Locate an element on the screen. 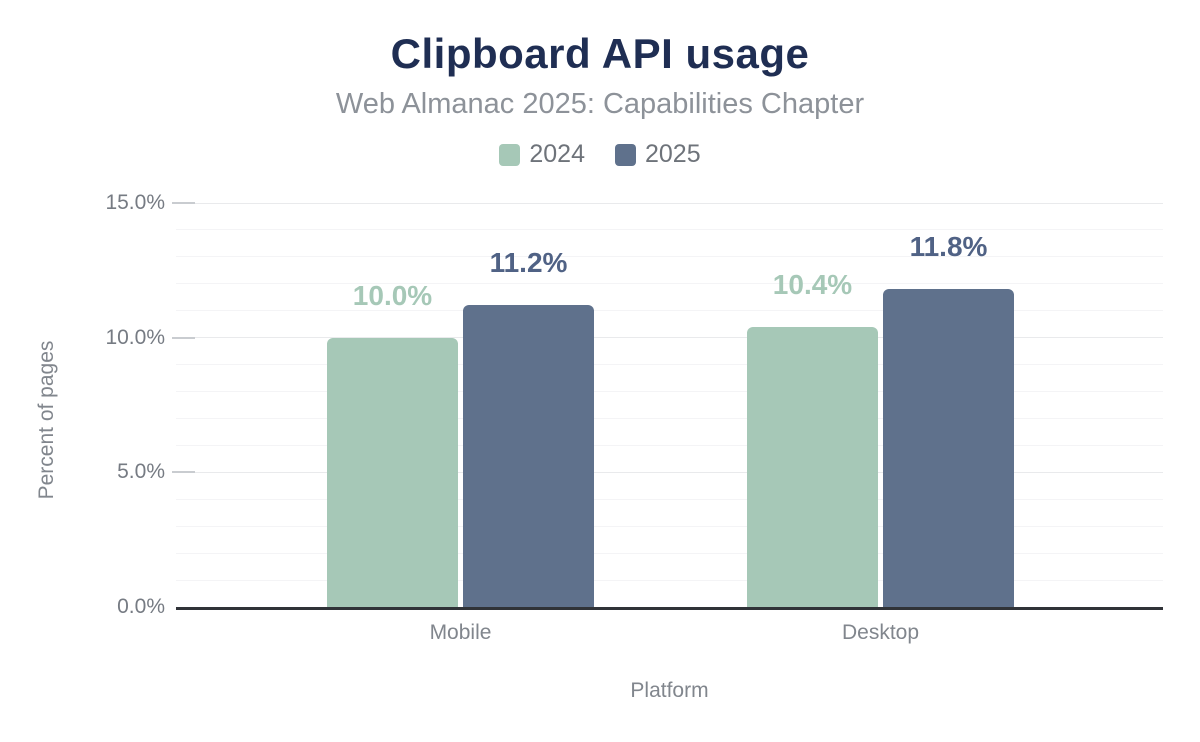 This screenshot has height=742, width=1200. legend-item-2025: 2025 is located at coordinates (658, 154).